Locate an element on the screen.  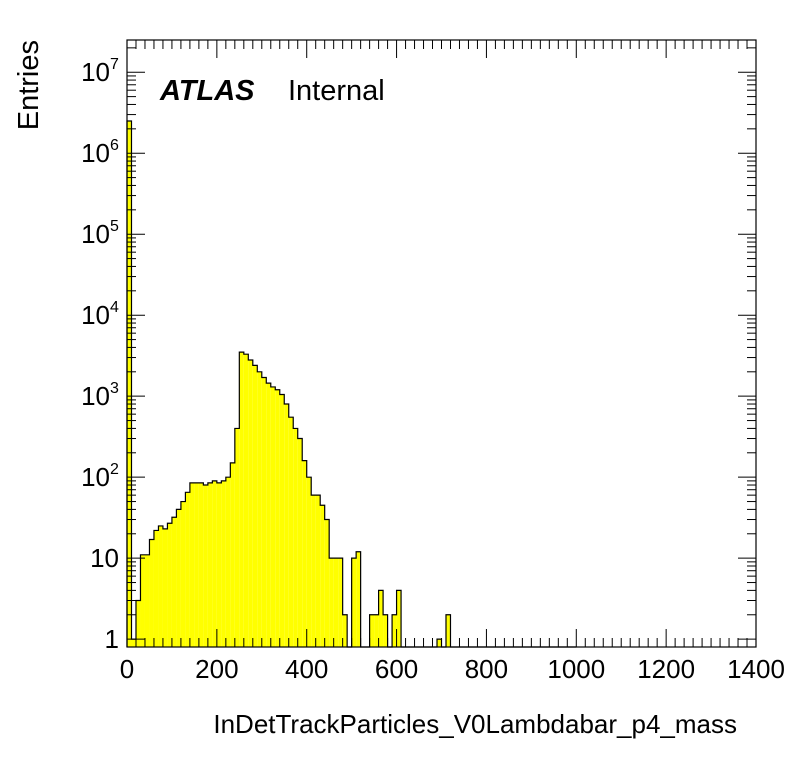
y-tick-exponent: 7 is located at coordinates (114, 64).